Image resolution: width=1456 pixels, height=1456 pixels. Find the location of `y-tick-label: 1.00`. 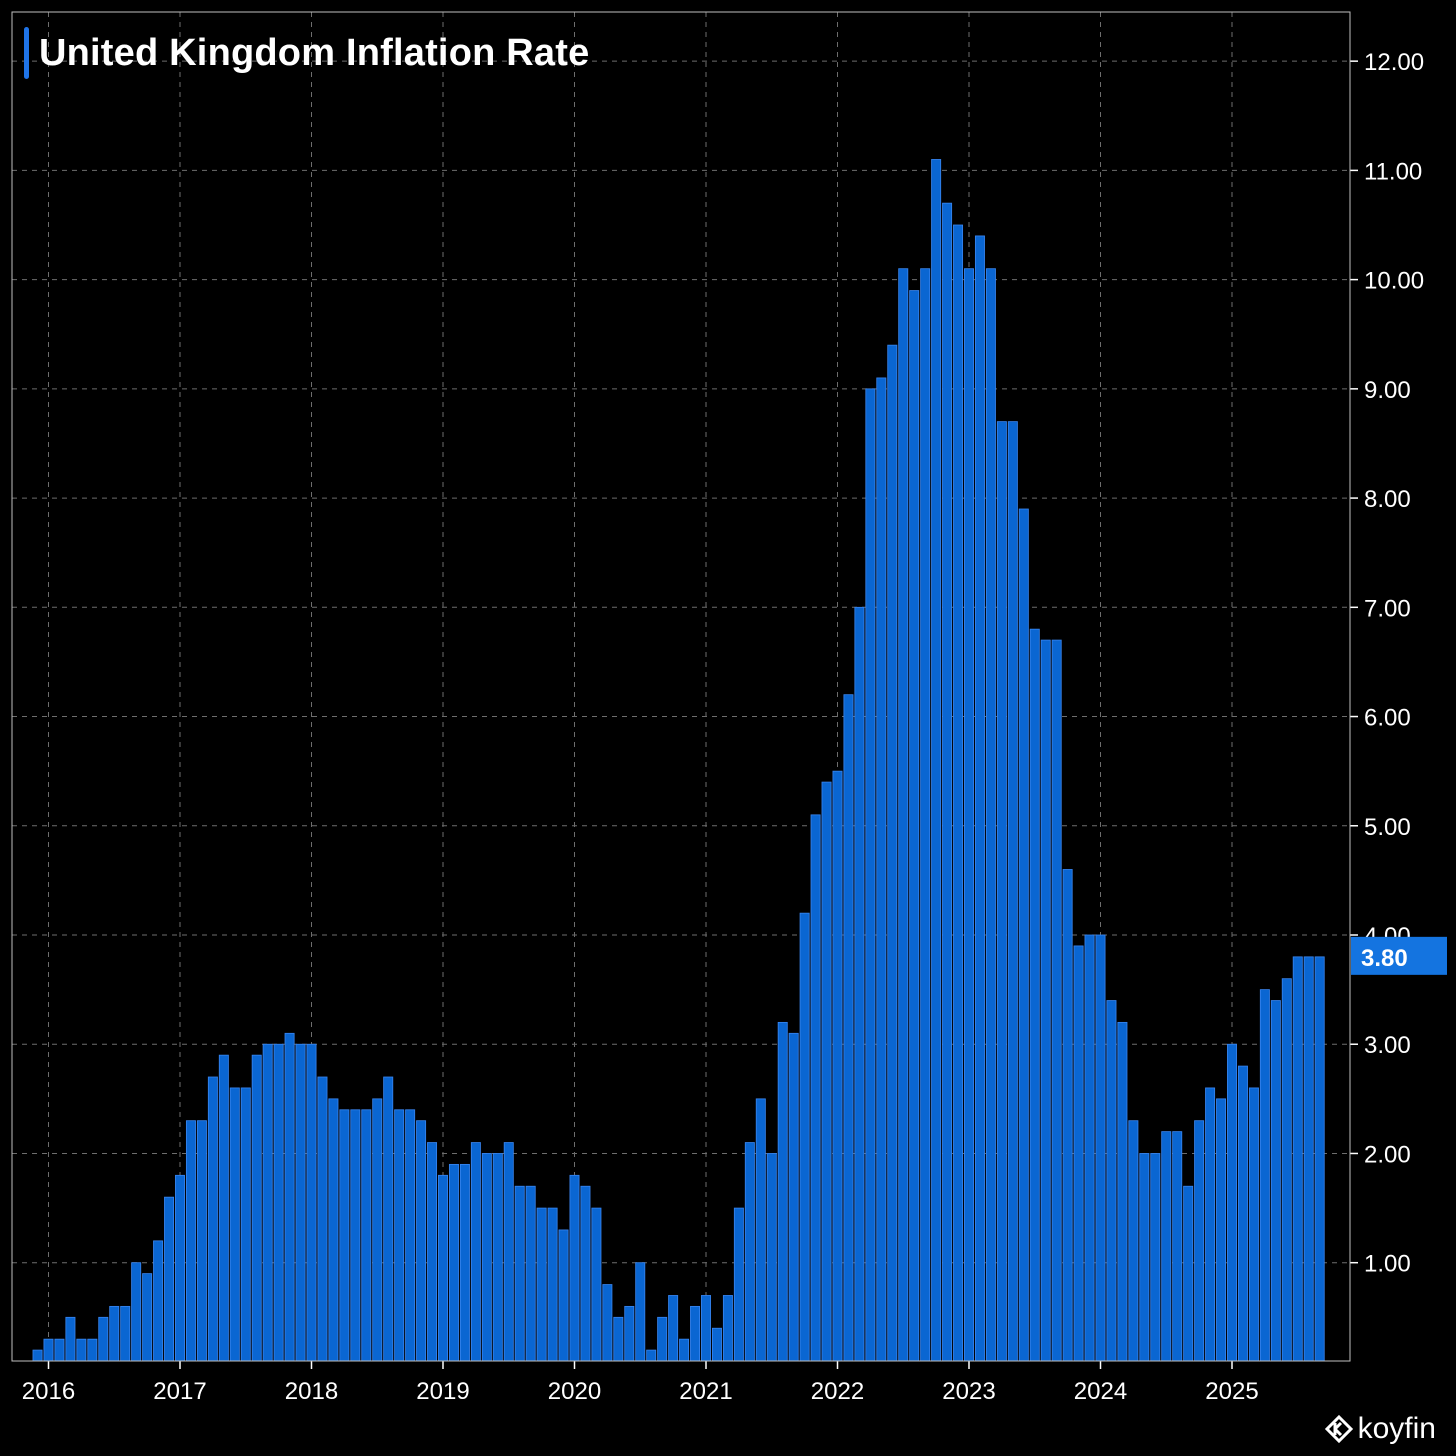

y-tick-label: 1.00 is located at coordinates (1387, 1264).